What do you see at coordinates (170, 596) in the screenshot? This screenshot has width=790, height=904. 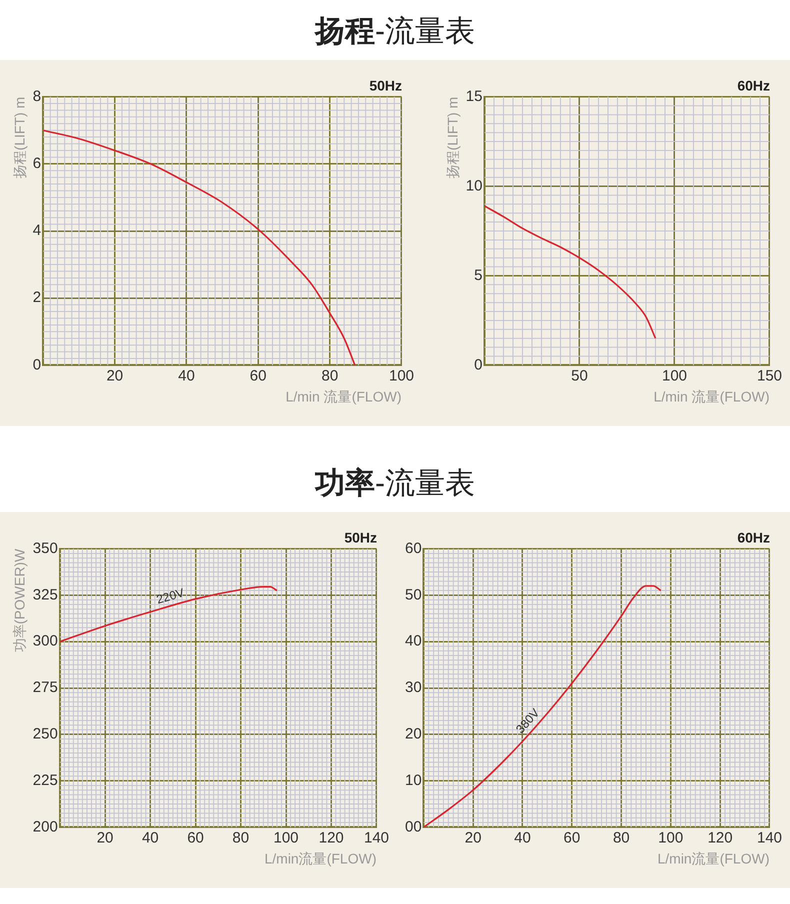 I see `text: 220V` at bounding box center [170, 596].